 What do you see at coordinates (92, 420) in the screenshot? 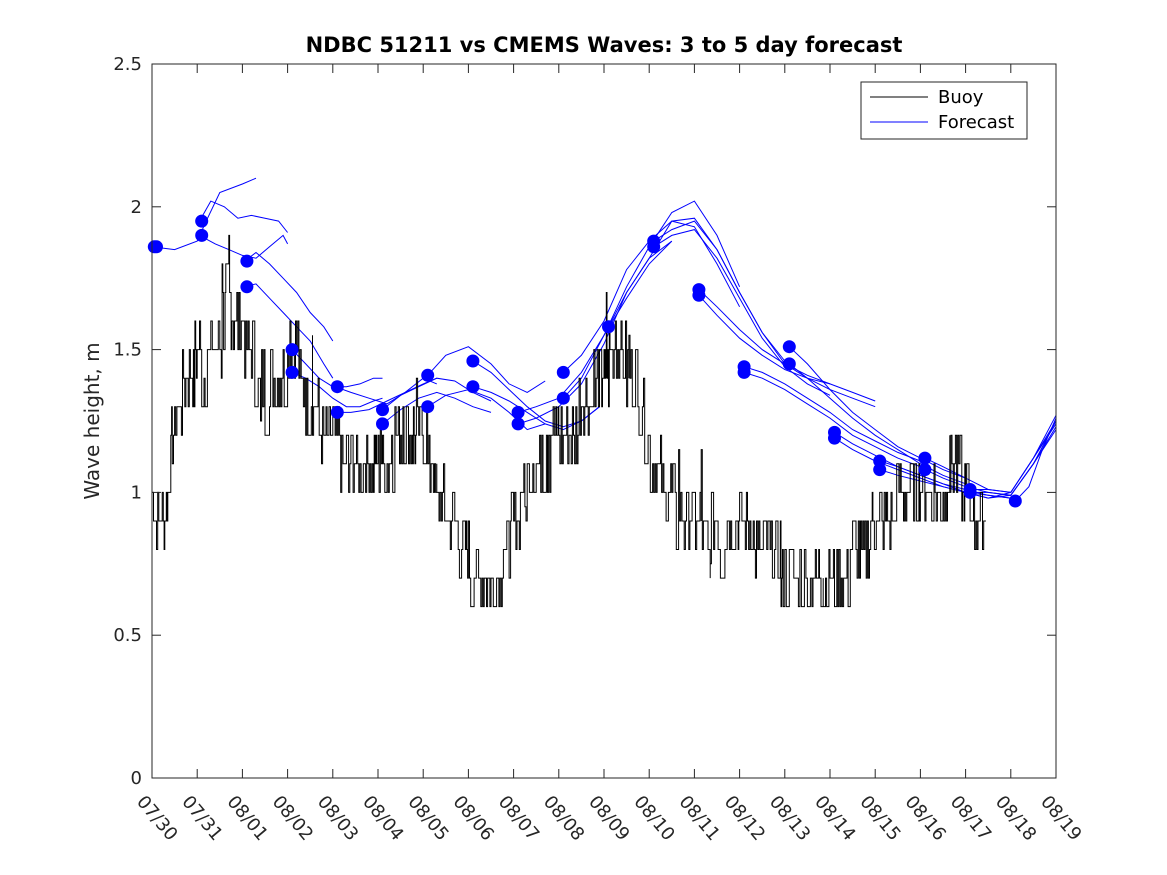
I see `y-axis-label: Wave height, m` at bounding box center [92, 420].